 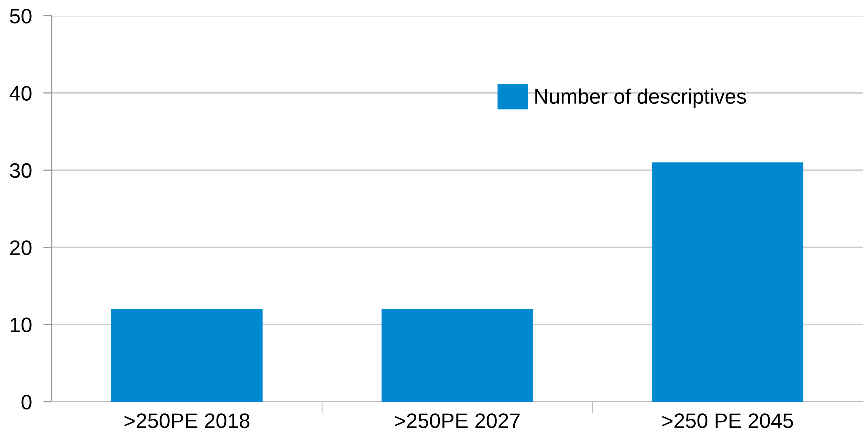 What do you see at coordinates (457, 421) in the screenshot?
I see `x-tick-label: >250PE 2027` at bounding box center [457, 421].